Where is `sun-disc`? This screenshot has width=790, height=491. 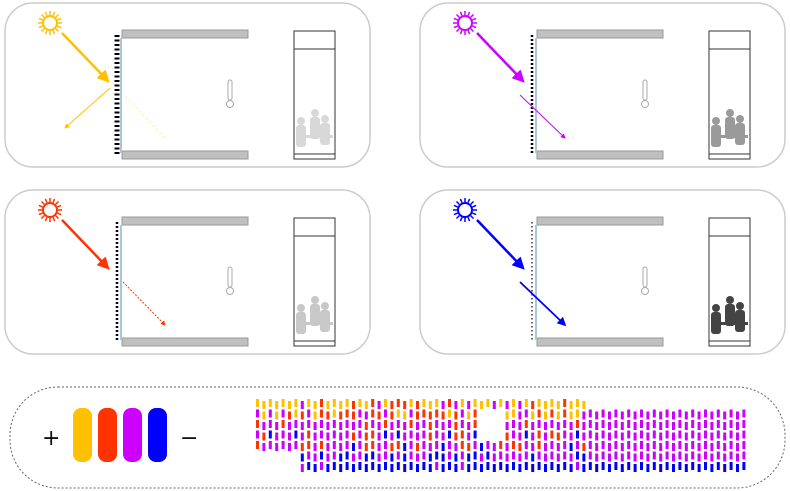
sun-disc is located at coordinates (50, 23).